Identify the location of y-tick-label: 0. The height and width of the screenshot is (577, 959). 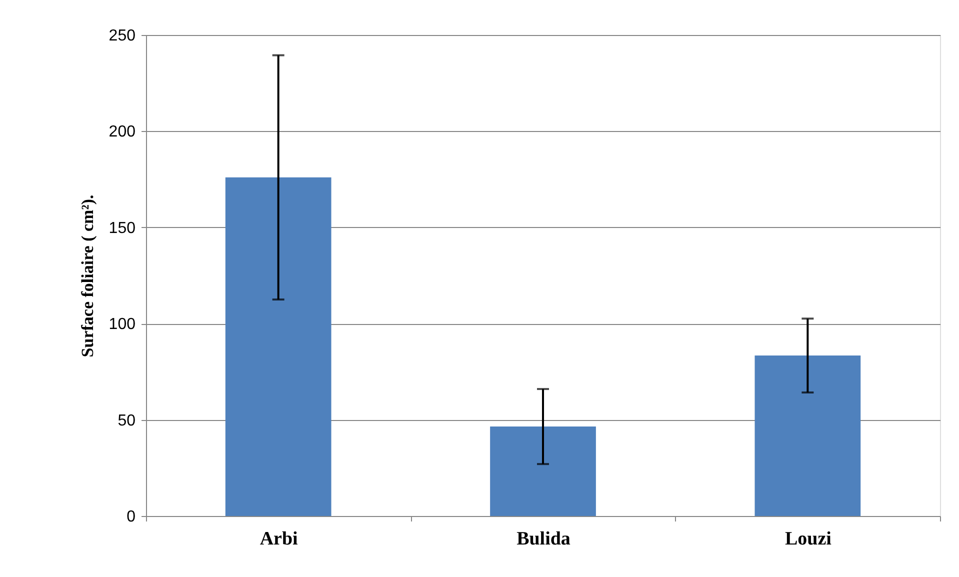
(131, 517).